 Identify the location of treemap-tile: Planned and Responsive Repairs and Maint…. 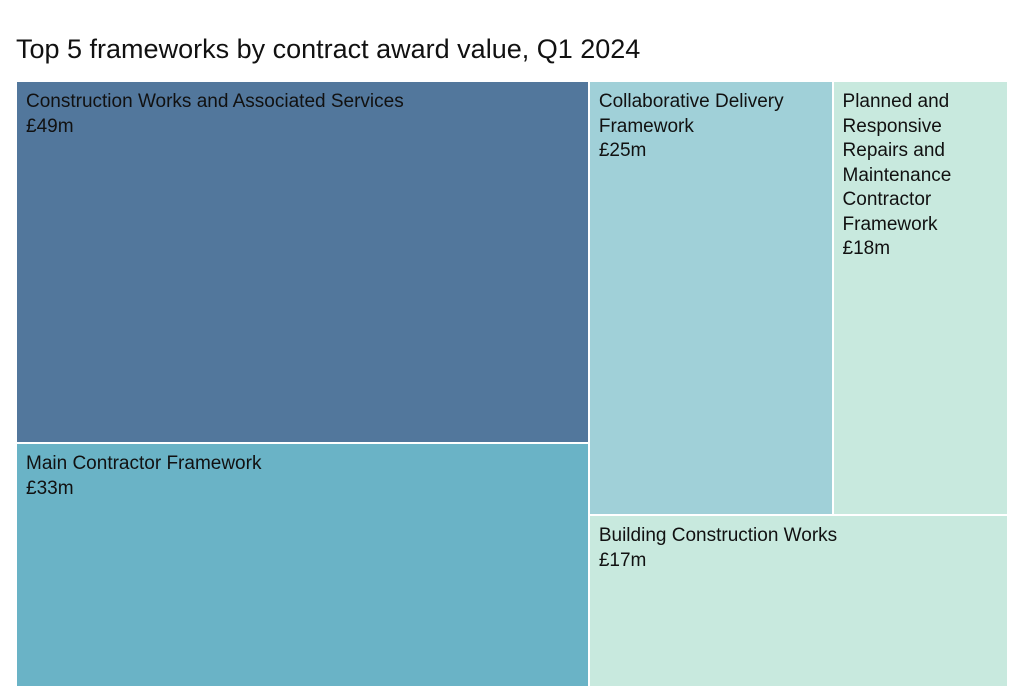
(920, 298).